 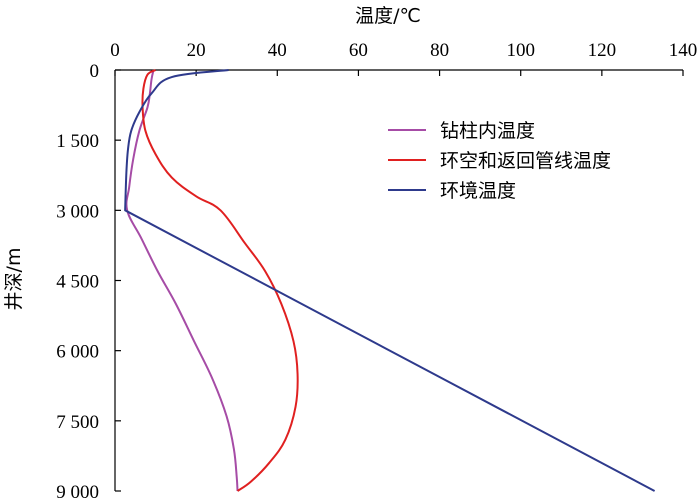 I want to click on x-tick-label: 20, so click(x=196, y=50).